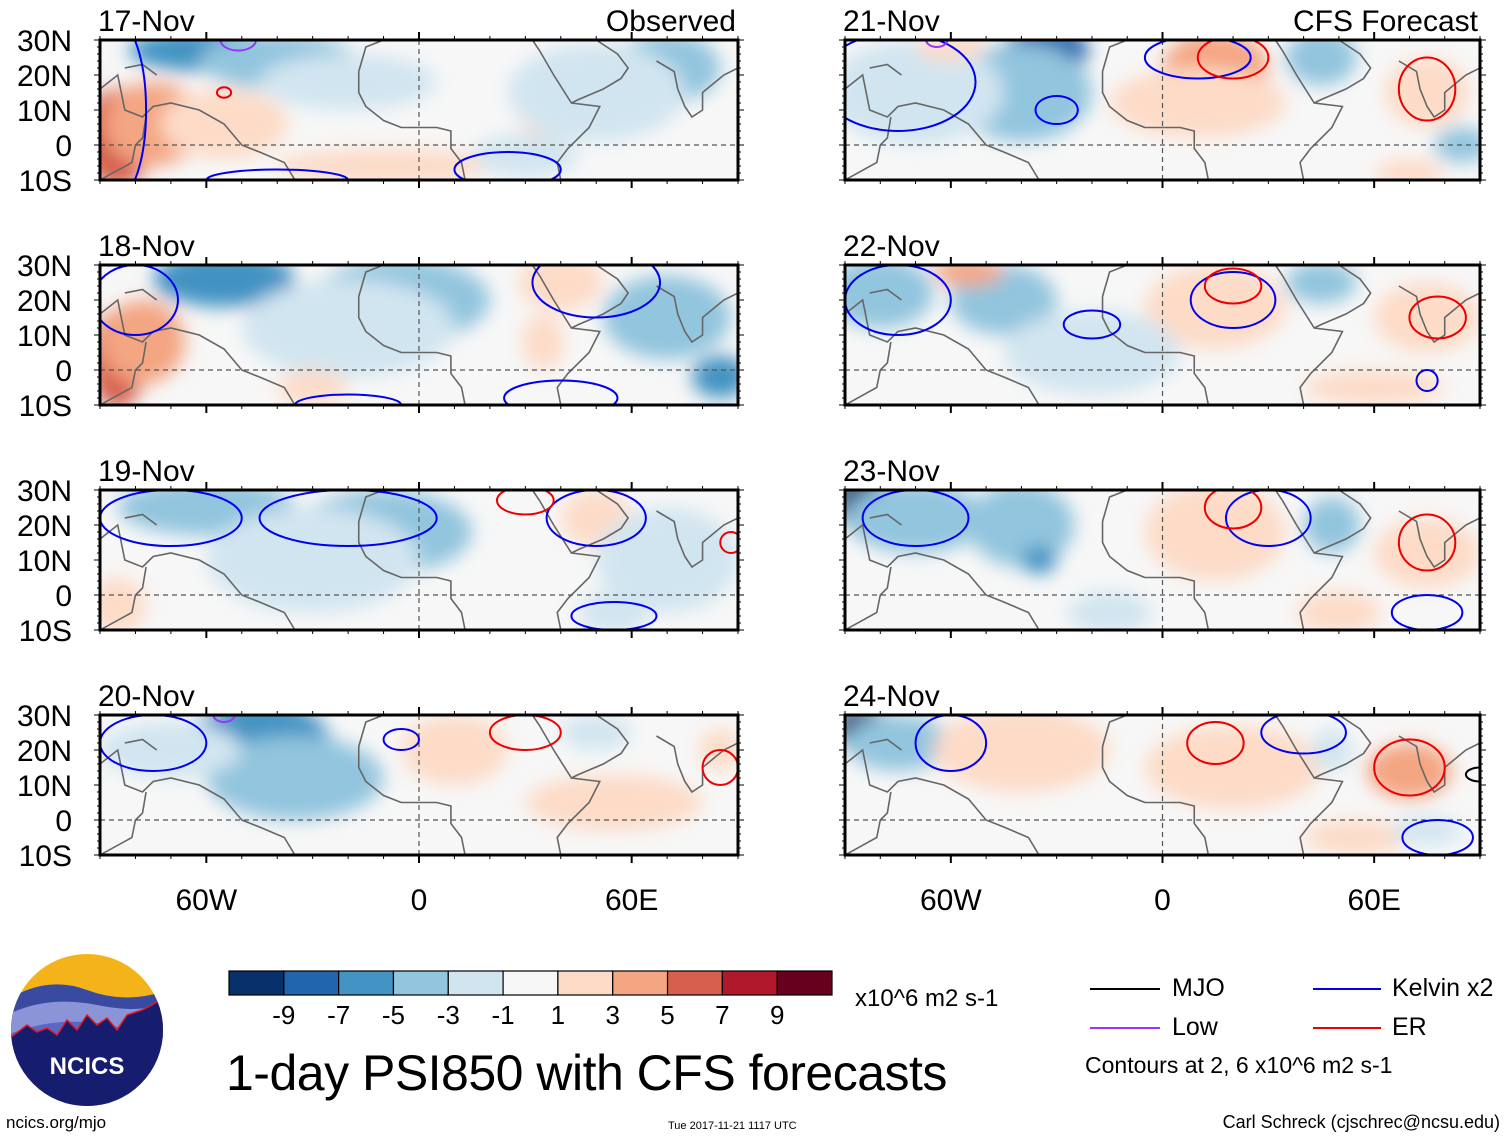 The image size is (1510, 1142). Describe the element at coordinates (87, 1030) in the screenshot. I see `ncics-logo: NCICS` at that location.